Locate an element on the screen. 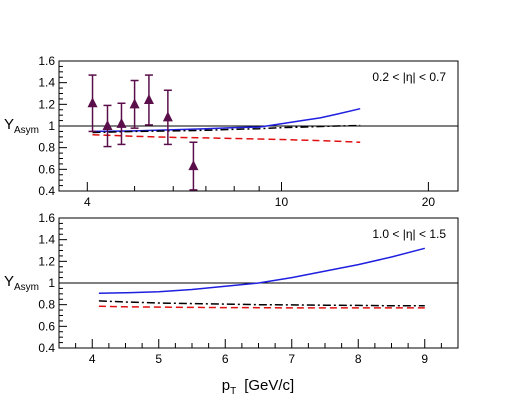 This screenshot has width=518, height=409. bottom-dashed-red-curve is located at coordinates (261, 307).